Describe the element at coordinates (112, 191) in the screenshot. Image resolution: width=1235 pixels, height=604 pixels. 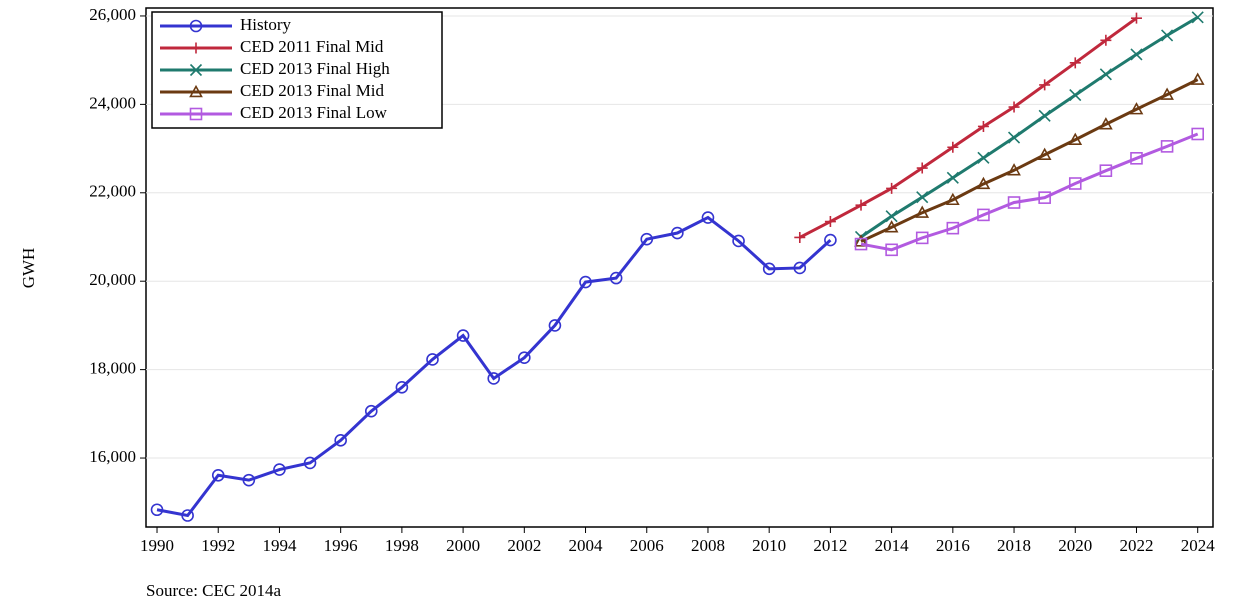
I see `y-tick-label: 22,000` at that location.